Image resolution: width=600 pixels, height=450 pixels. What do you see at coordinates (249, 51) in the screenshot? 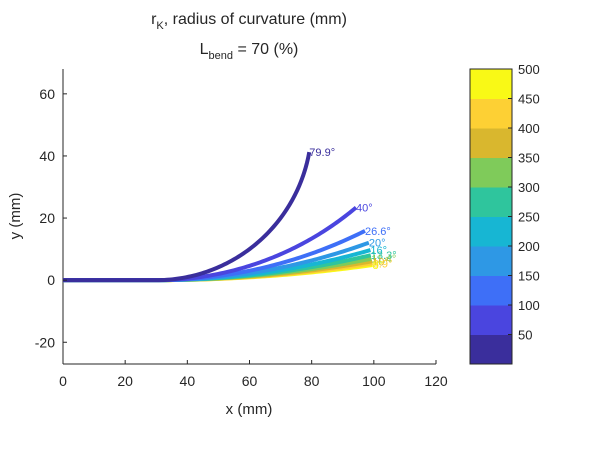
I see `chart-title-line2: Lbend = 70 (%)` at bounding box center [249, 51].